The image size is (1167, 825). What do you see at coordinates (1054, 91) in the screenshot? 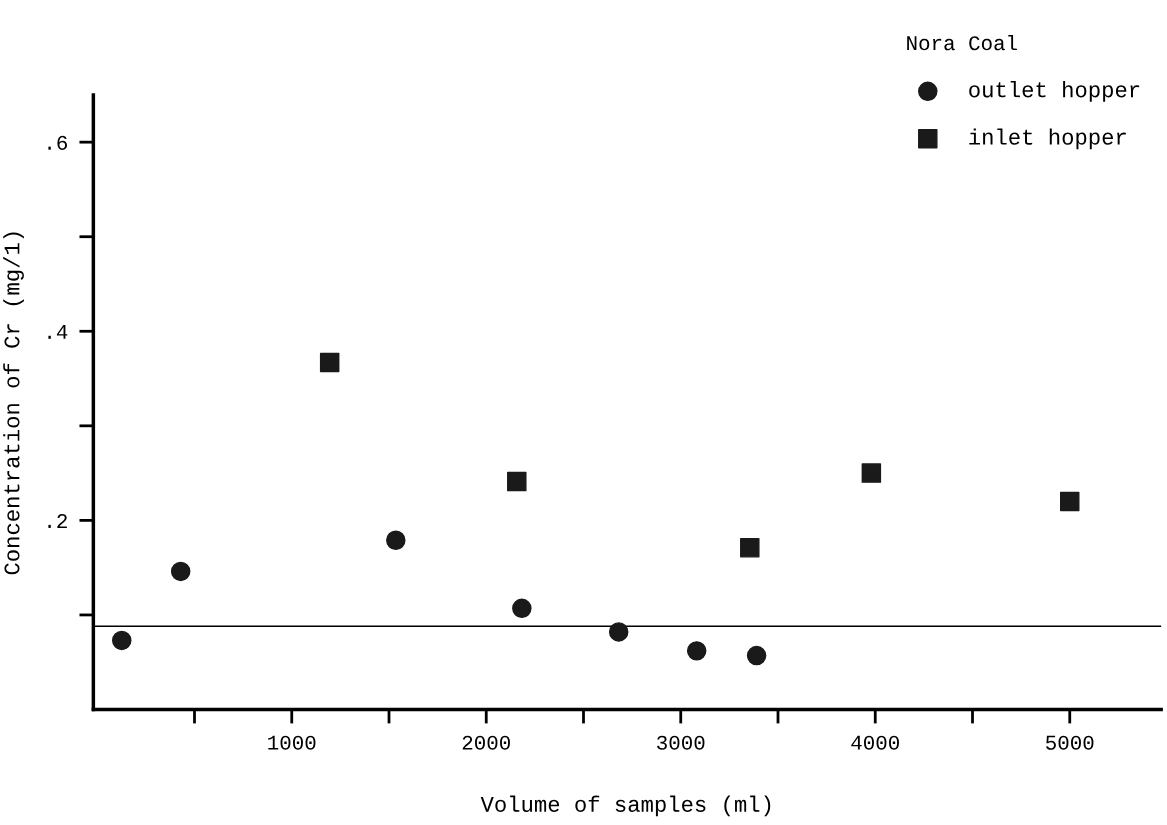
I see `legend-label: outlet hopper` at bounding box center [1054, 91].